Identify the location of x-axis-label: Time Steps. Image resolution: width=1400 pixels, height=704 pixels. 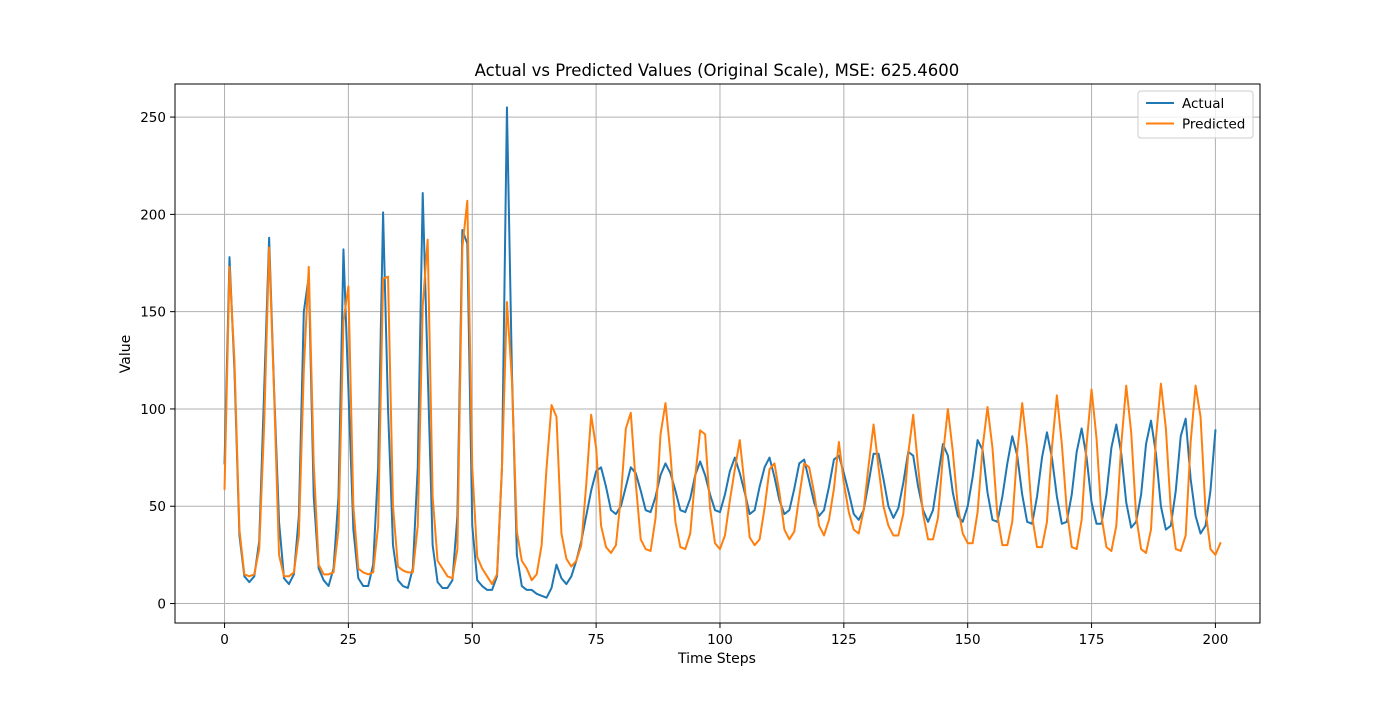
(716, 659).